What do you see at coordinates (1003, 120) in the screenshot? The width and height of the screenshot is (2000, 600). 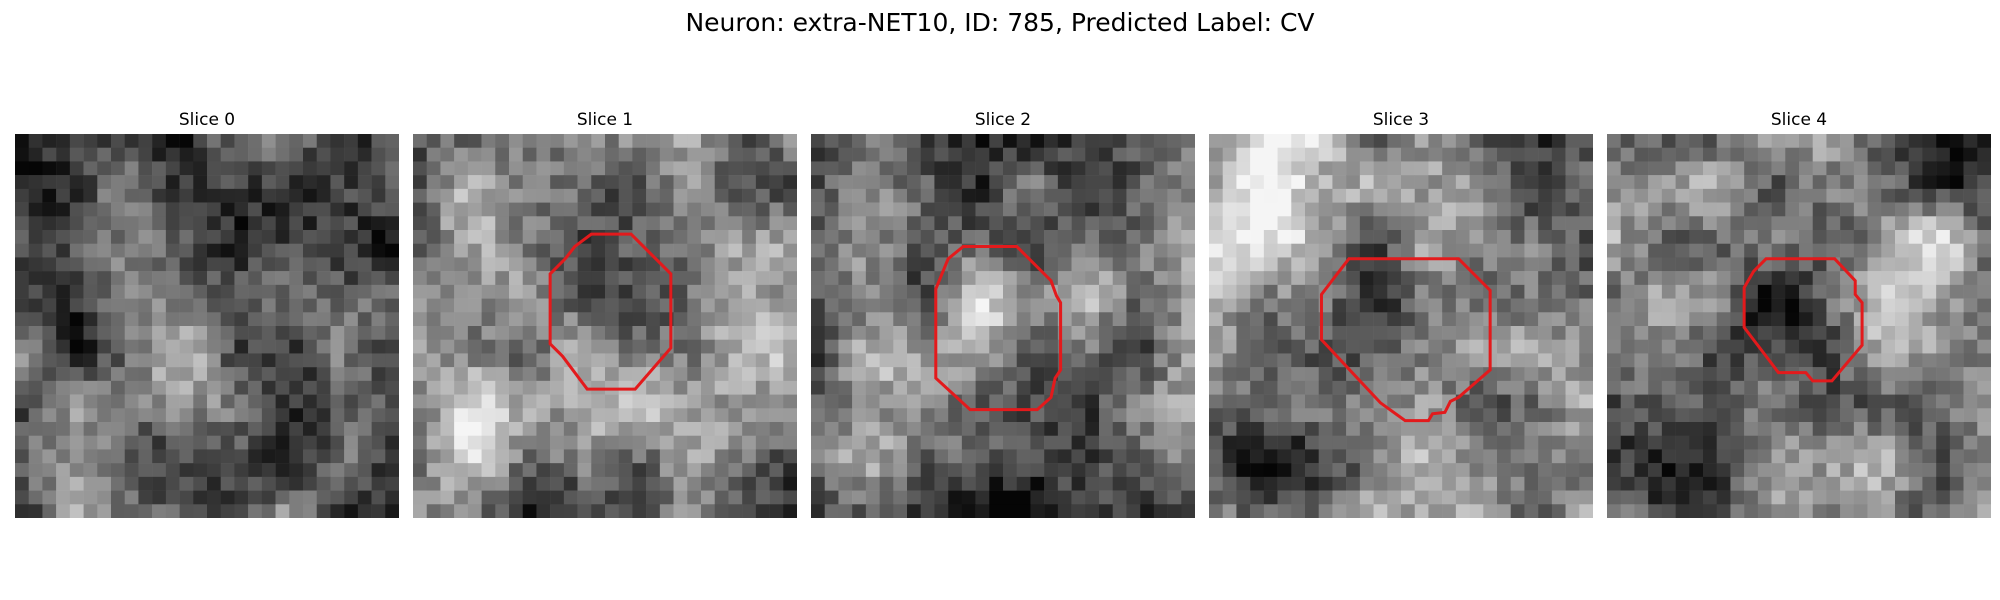 I see `slice-title: Slice 2` at bounding box center [1003, 120].